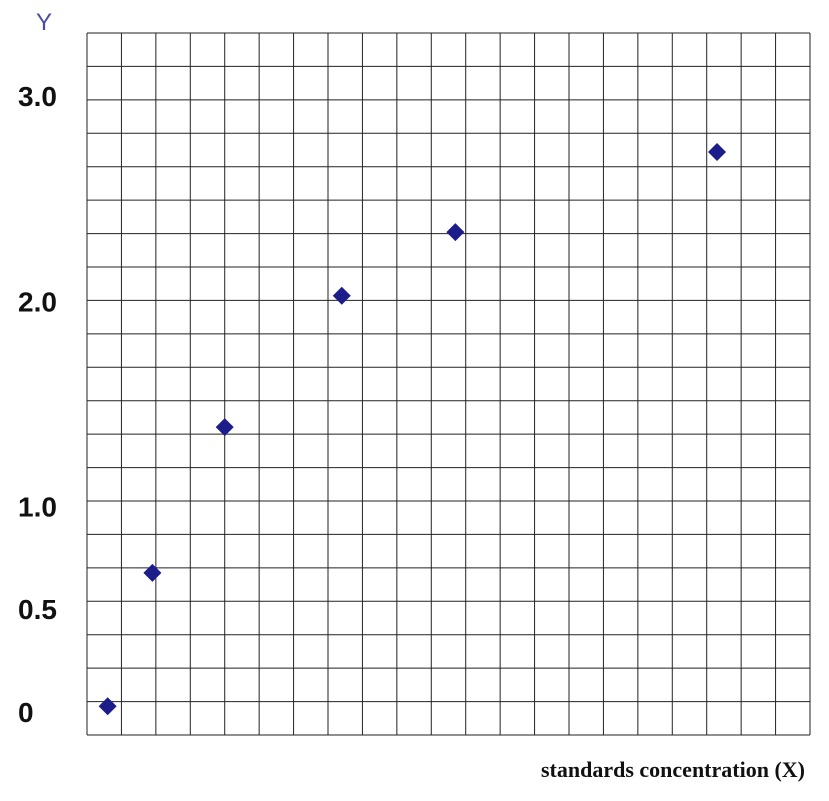 Image resolution: width=829 pixels, height=801 pixels. Describe the element at coordinates (37, 301) in the screenshot. I see `y-tick-label: 2.0` at that location.